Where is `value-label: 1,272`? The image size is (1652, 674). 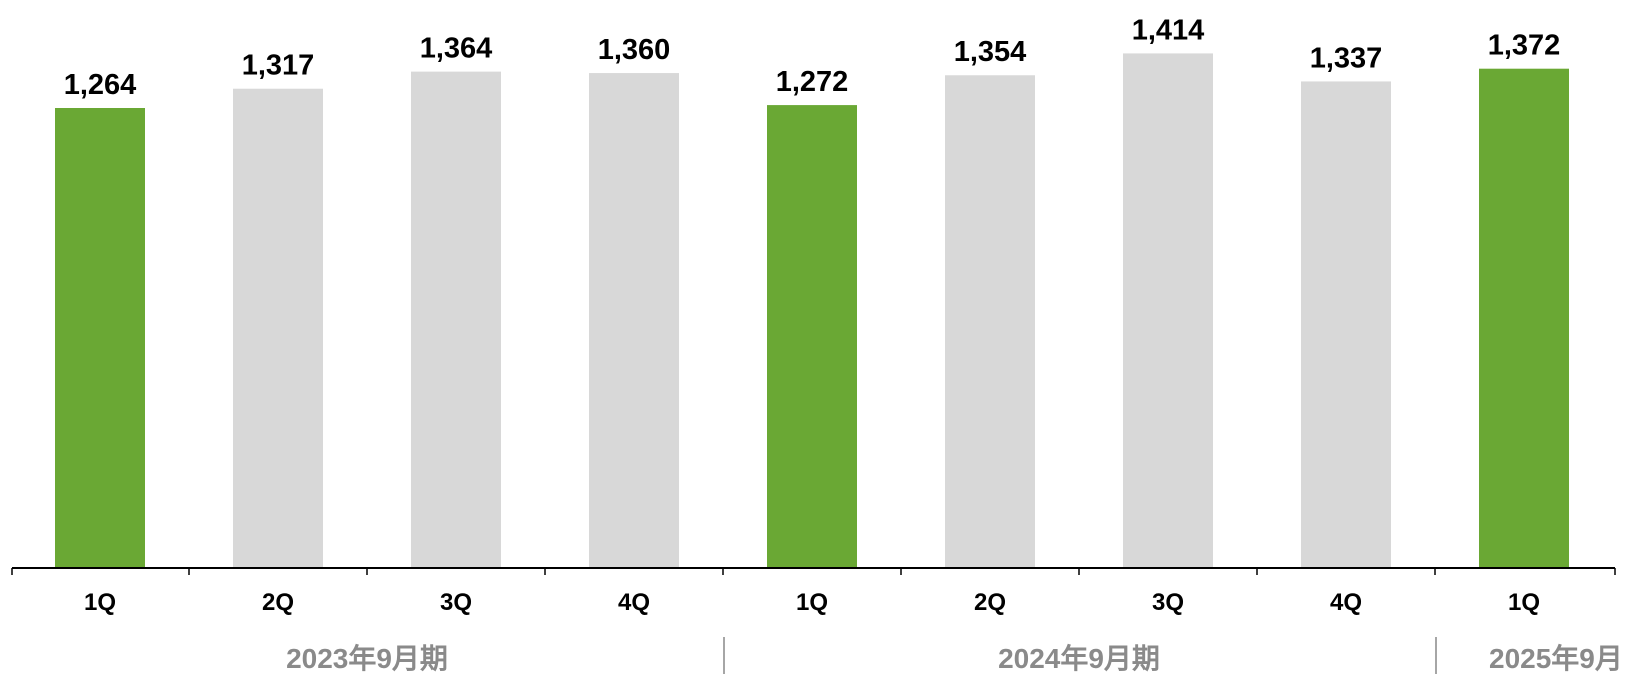
value-label: 1,272 is located at coordinates (812, 82).